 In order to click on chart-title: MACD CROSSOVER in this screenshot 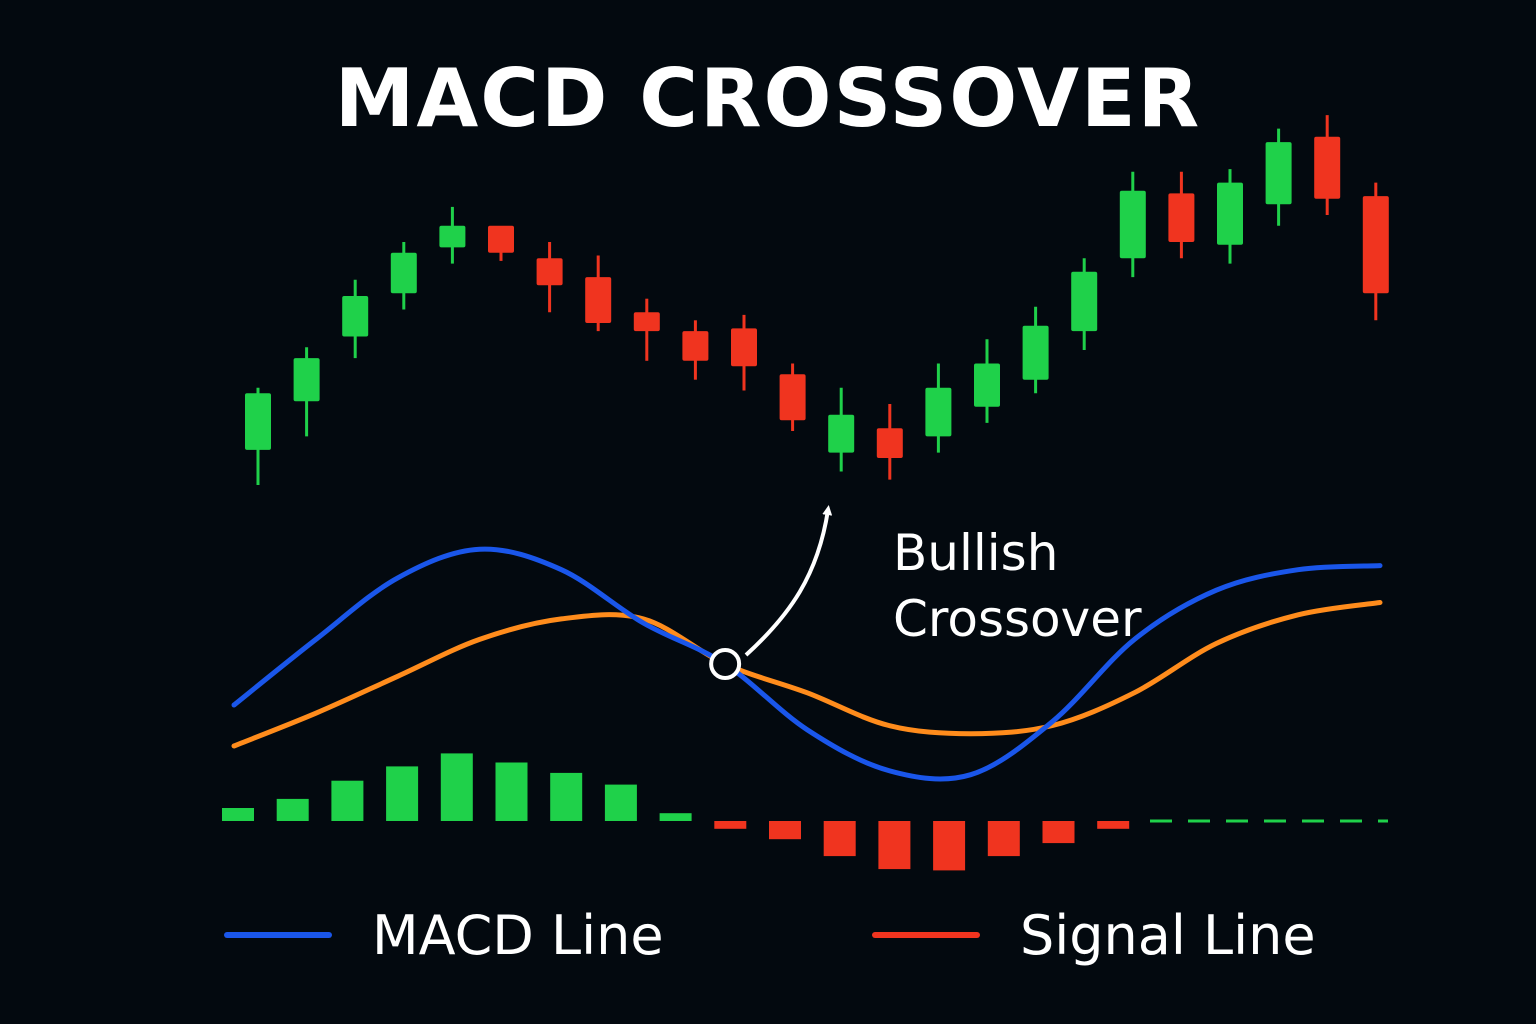, I will do `click(768, 98)`.